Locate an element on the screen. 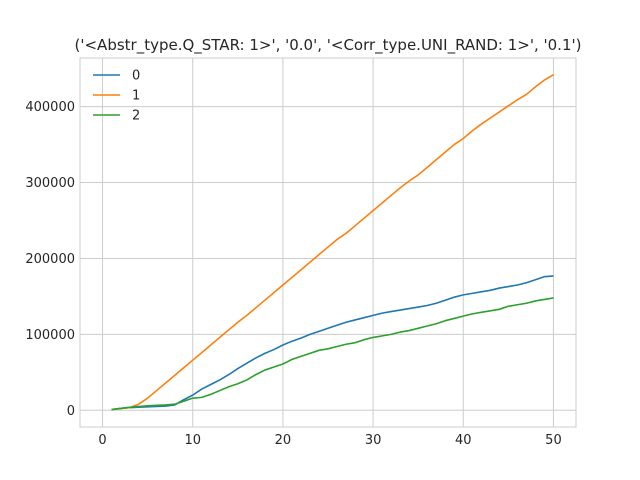 The image size is (640, 480). x-tick-label: 40 is located at coordinates (463, 440).